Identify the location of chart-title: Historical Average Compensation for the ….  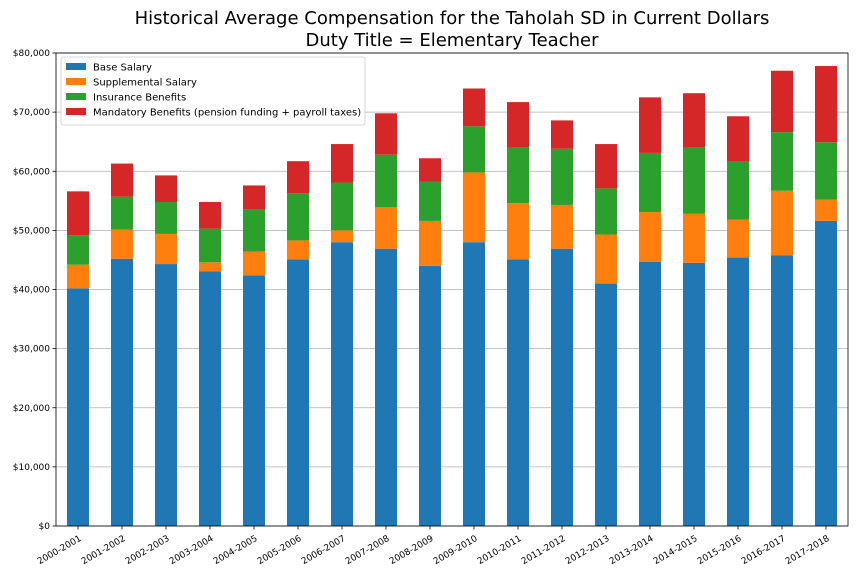
(452, 18).